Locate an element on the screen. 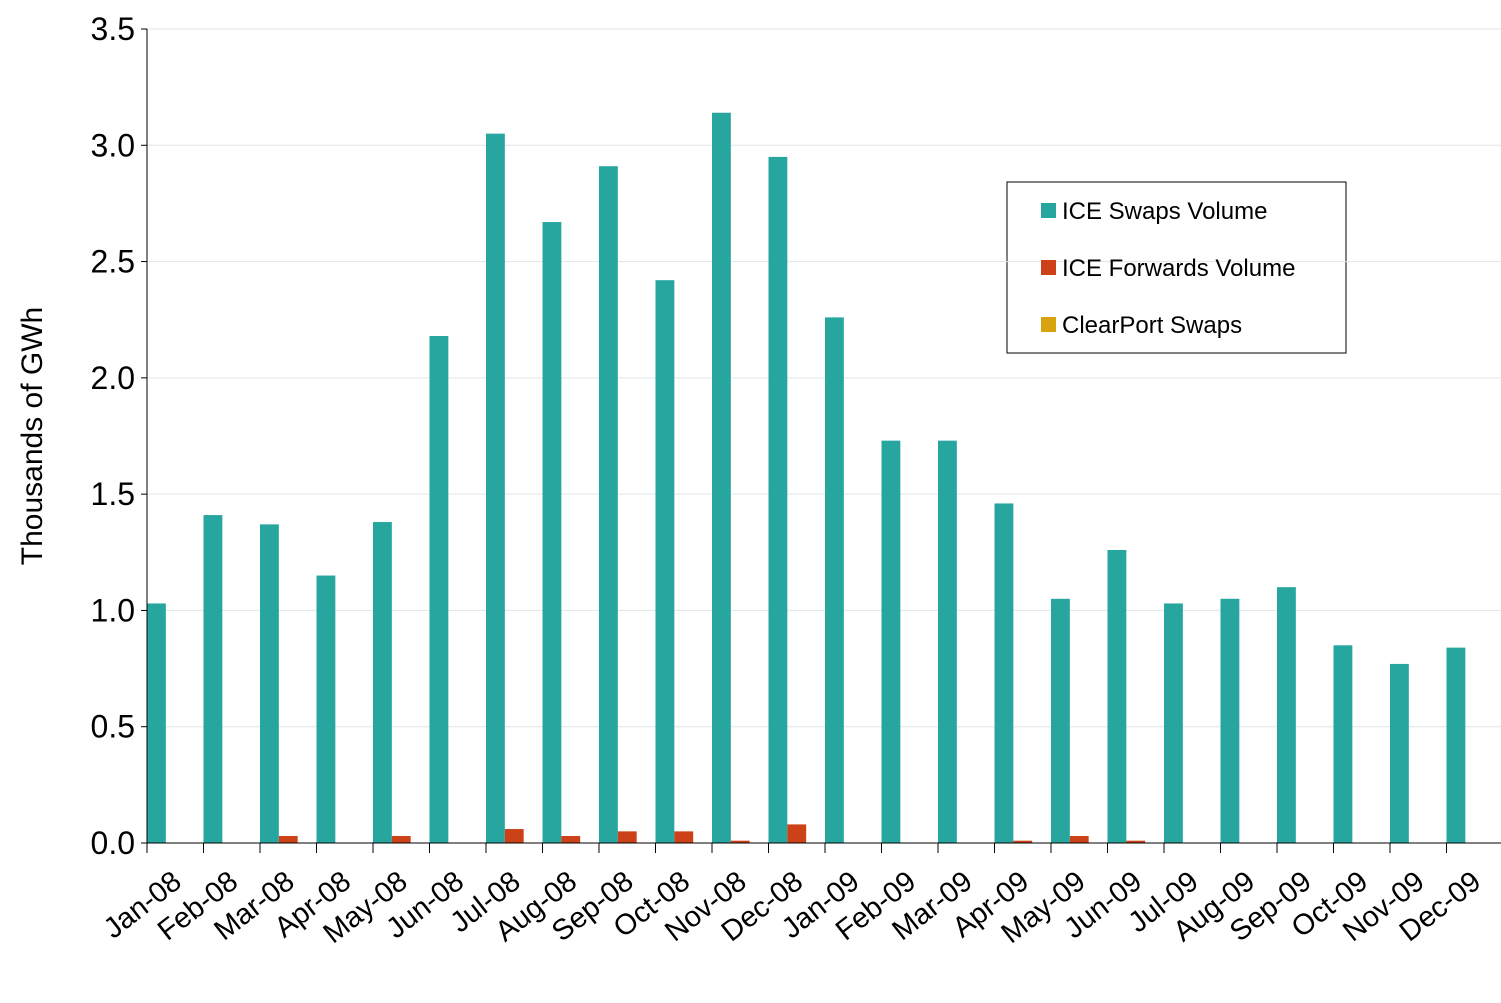  y-tick-label: 2.5 is located at coordinates (113, 262).